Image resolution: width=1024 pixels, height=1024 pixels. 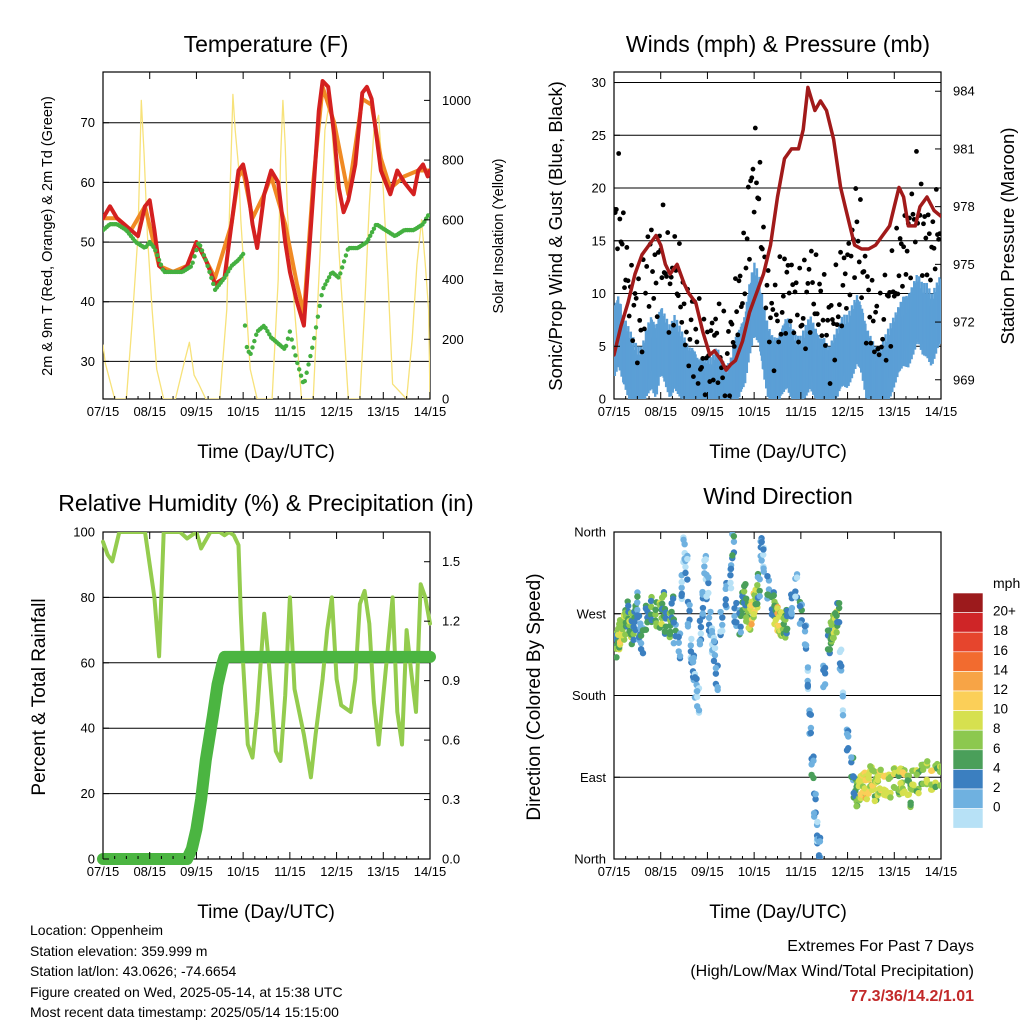 I want to click on direction-xtick-label: 14/15, so click(x=941, y=871).